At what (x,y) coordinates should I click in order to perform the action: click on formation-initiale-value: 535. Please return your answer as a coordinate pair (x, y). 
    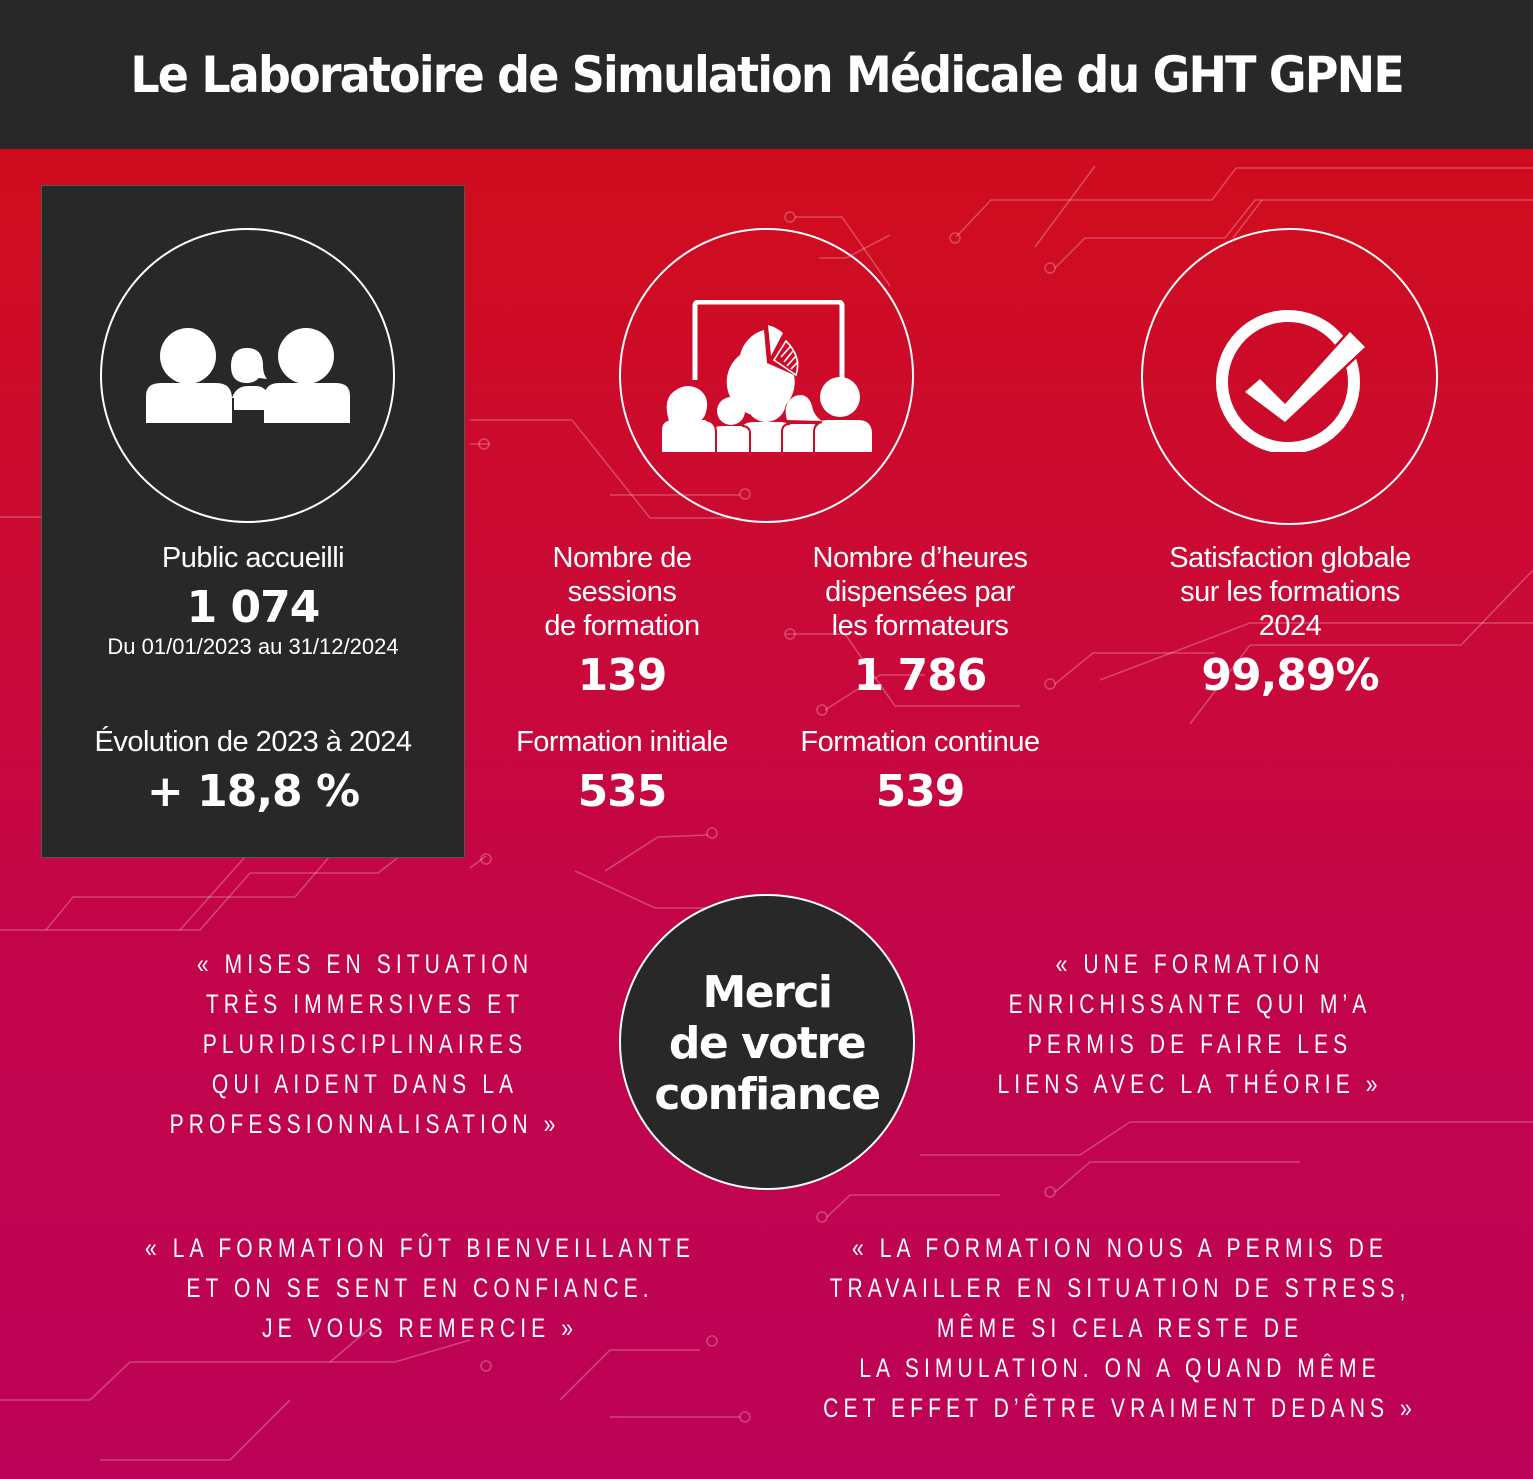
    Looking at the image, I should click on (622, 791).